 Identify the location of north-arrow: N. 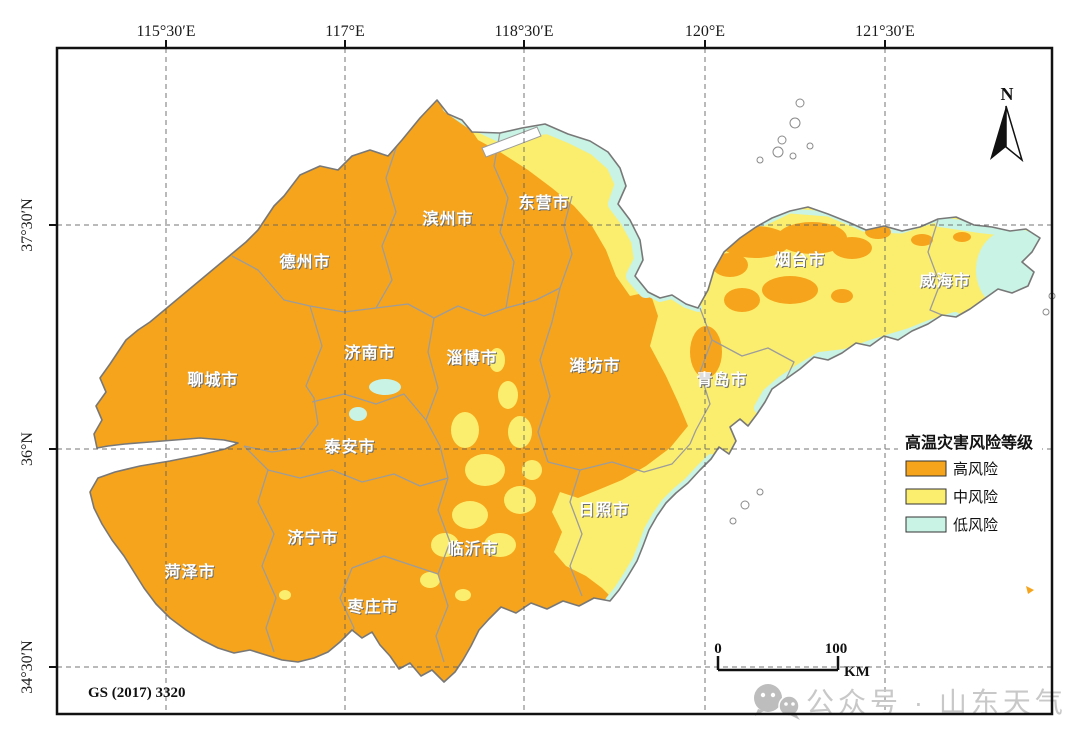
(1007, 123).